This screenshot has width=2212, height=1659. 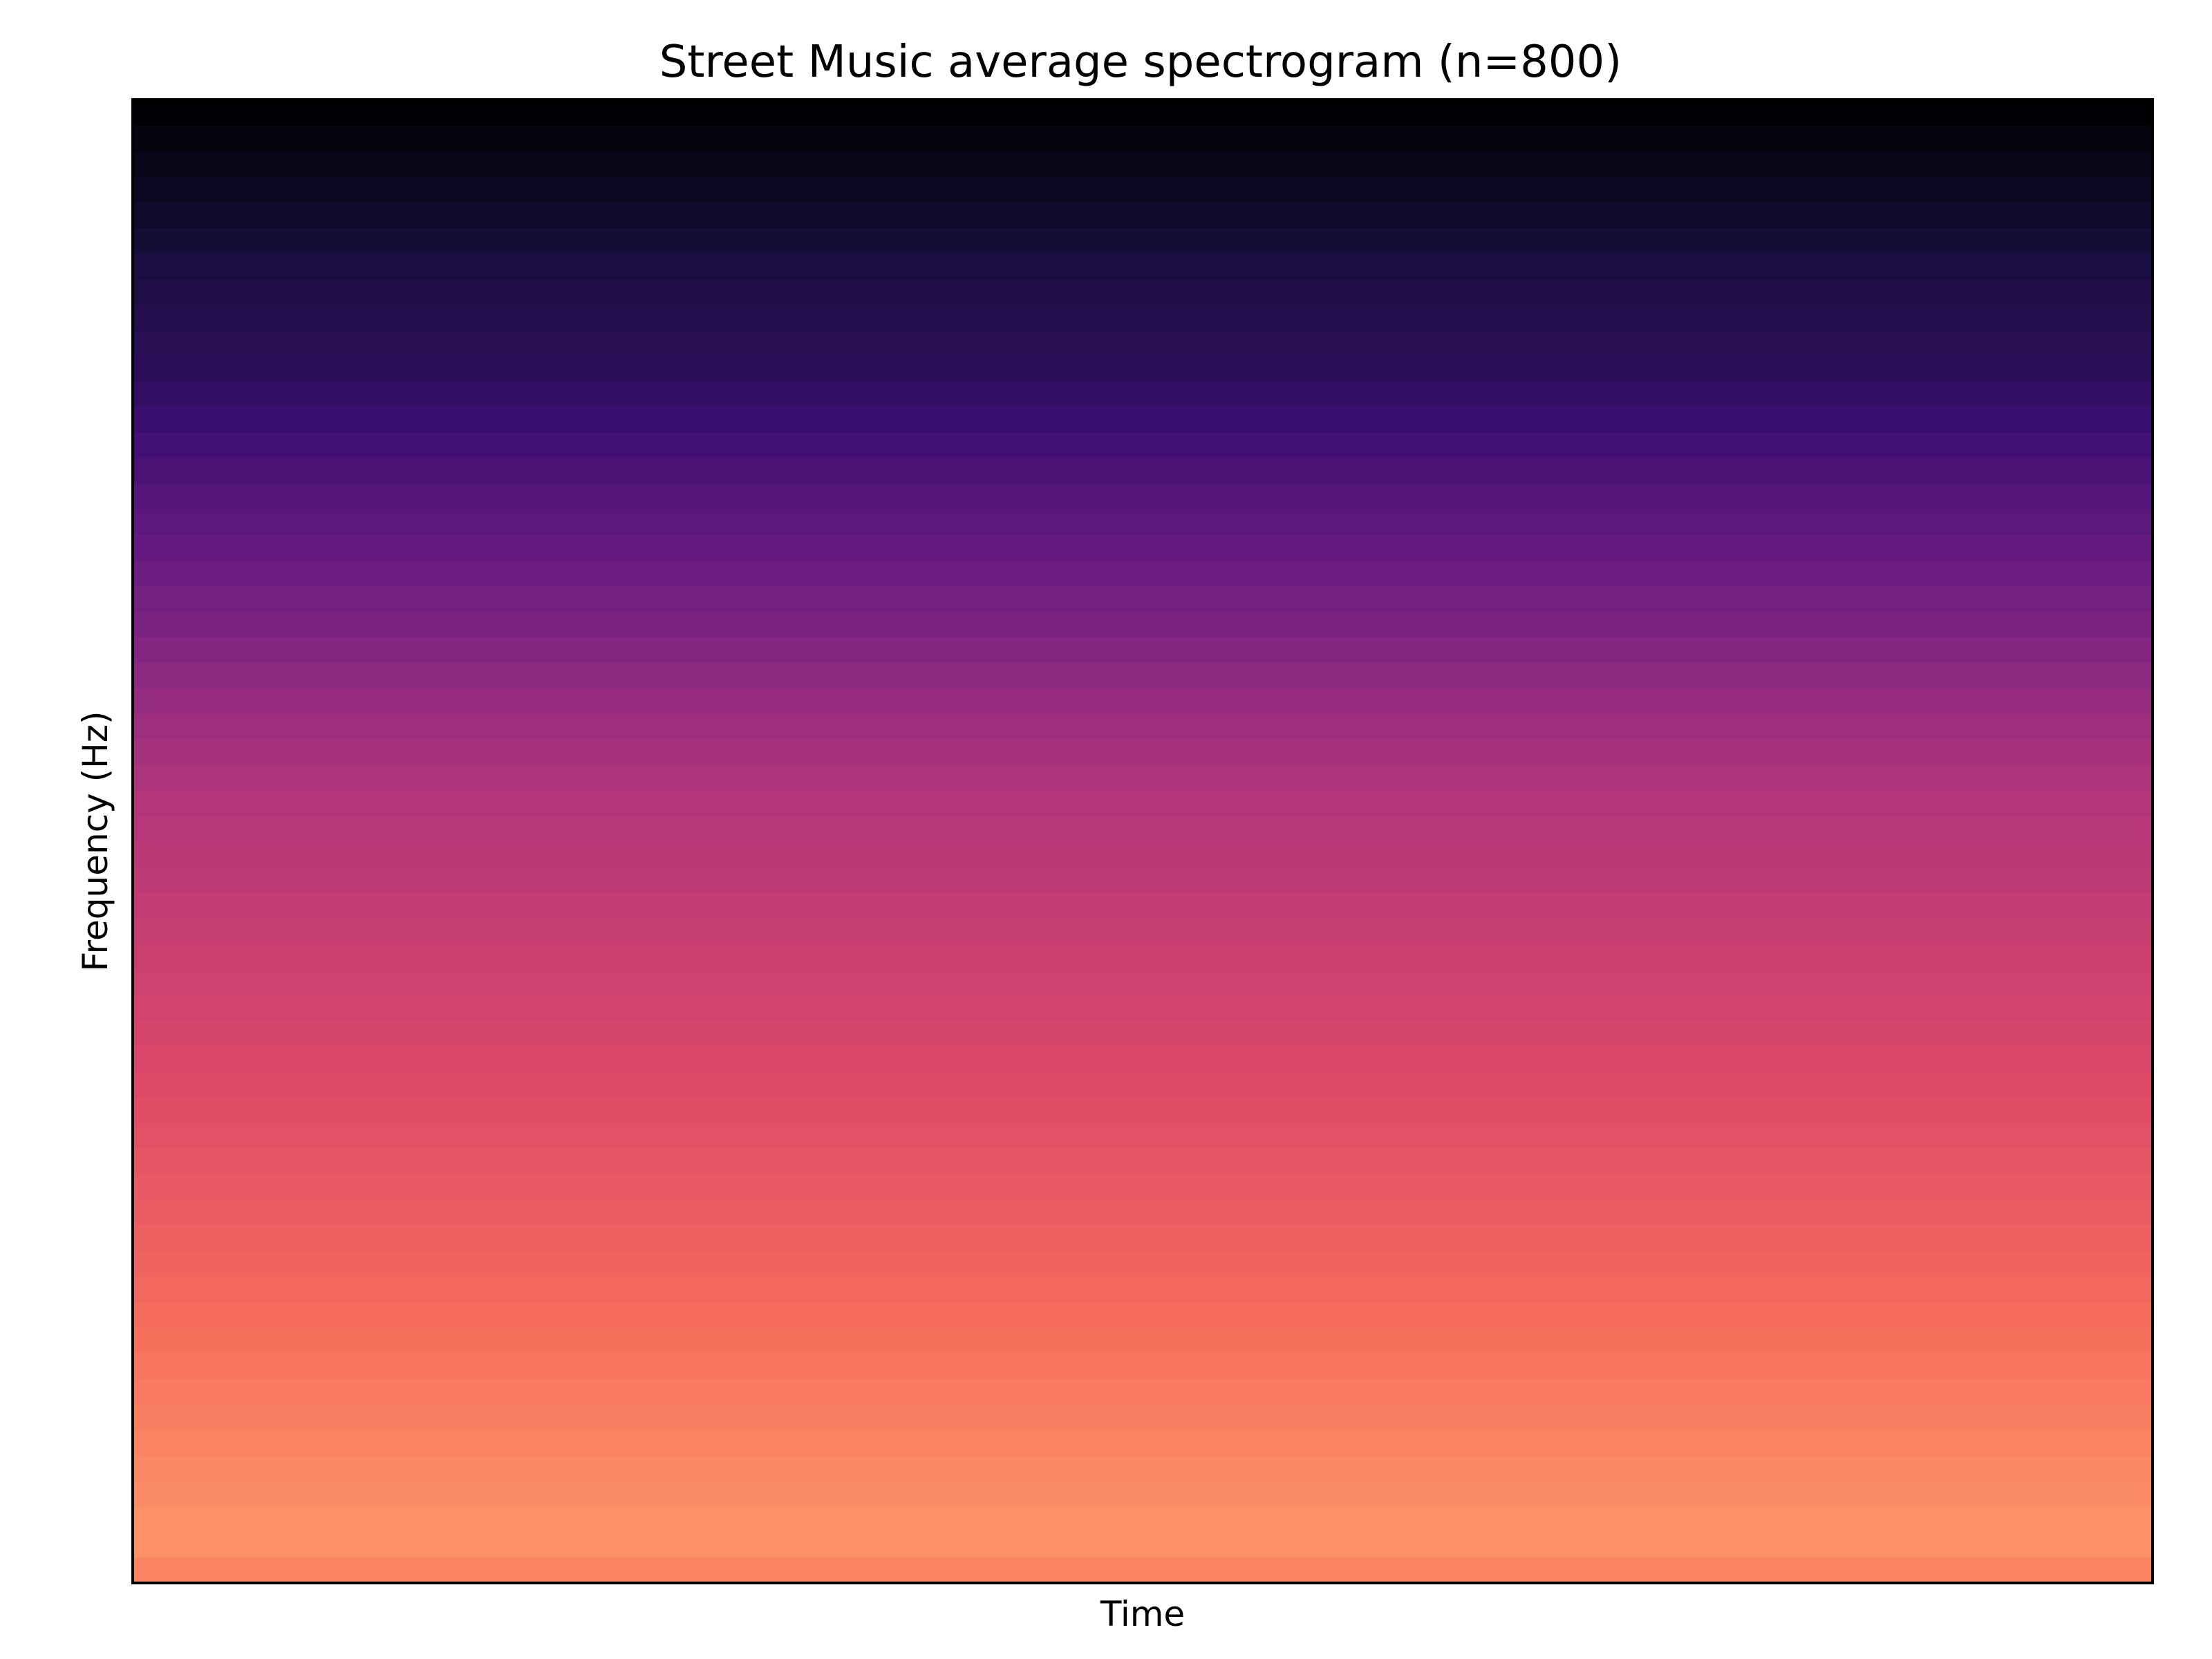 What do you see at coordinates (95, 841) in the screenshot?
I see `y-axis-label: Frequency (Hz)` at bounding box center [95, 841].